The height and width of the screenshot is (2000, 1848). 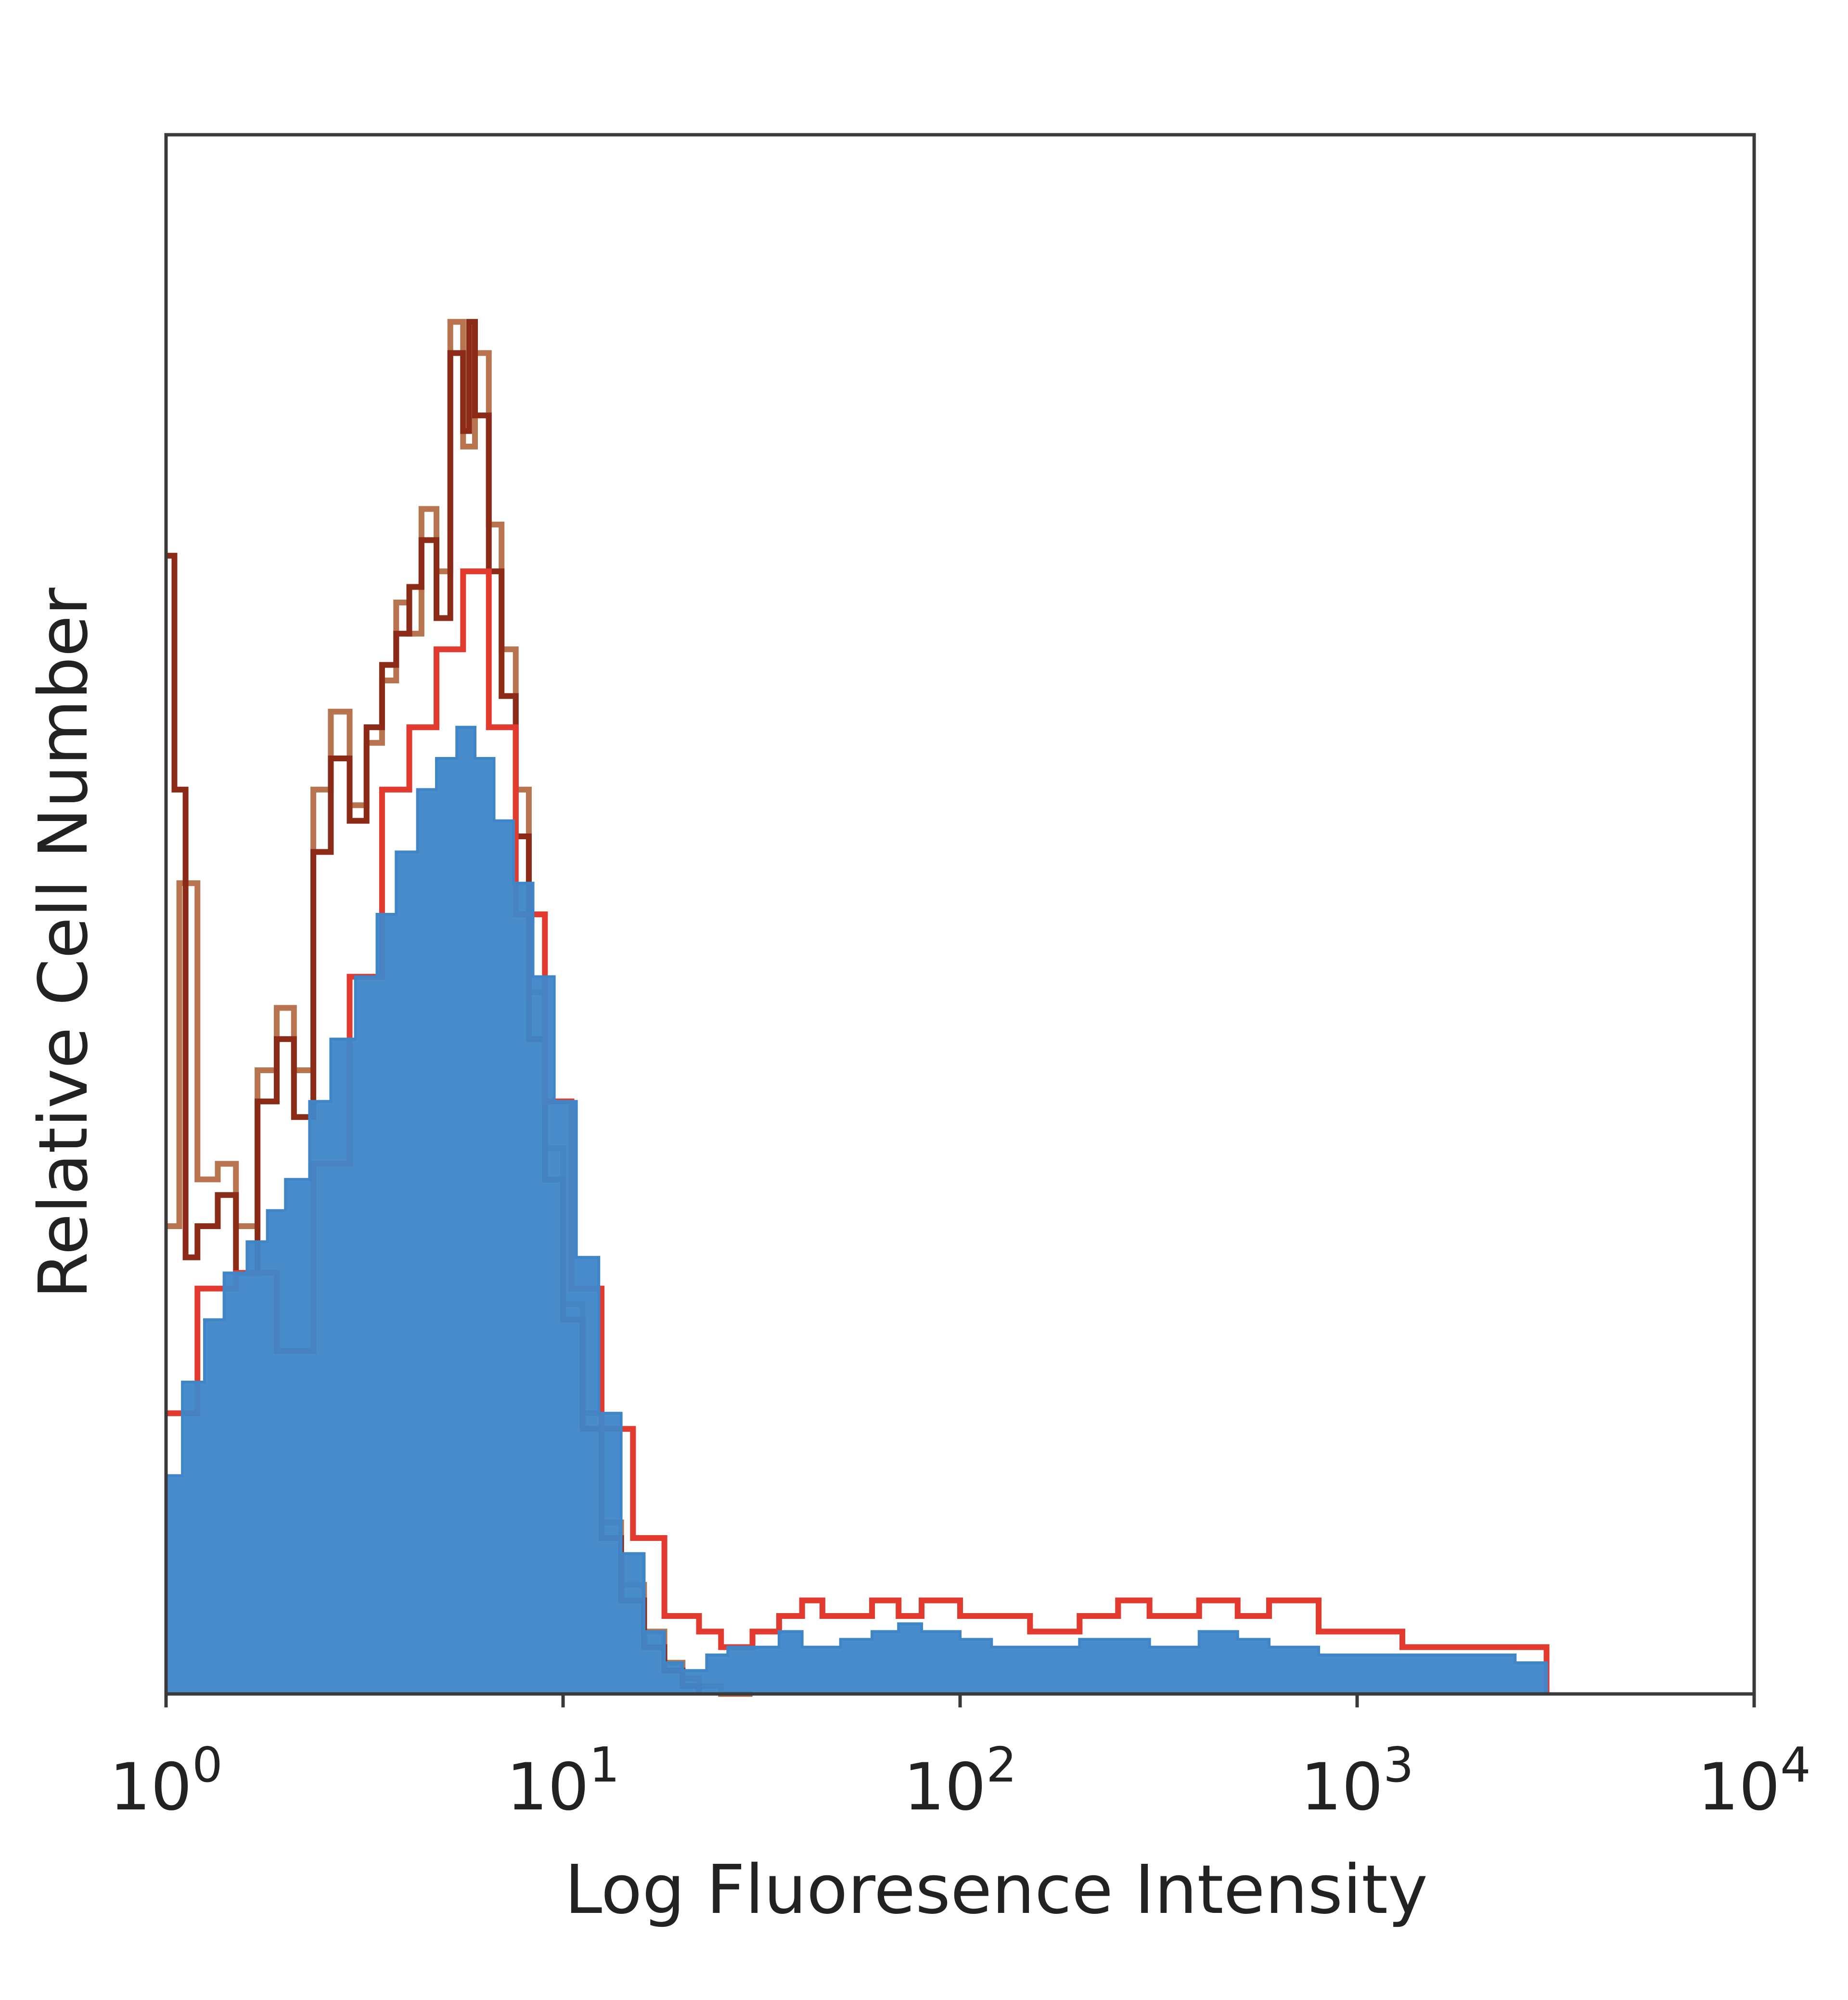 I want to click on x-tick-label-2: 10², so click(x=959, y=1781).